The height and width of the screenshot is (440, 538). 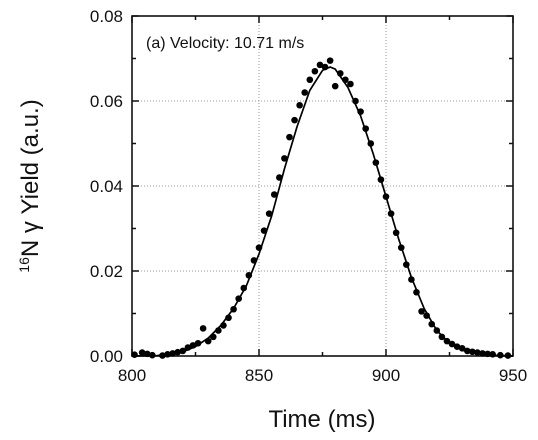 What do you see at coordinates (106, 356) in the screenshot?
I see `y-tick-label: 0.00` at bounding box center [106, 356].